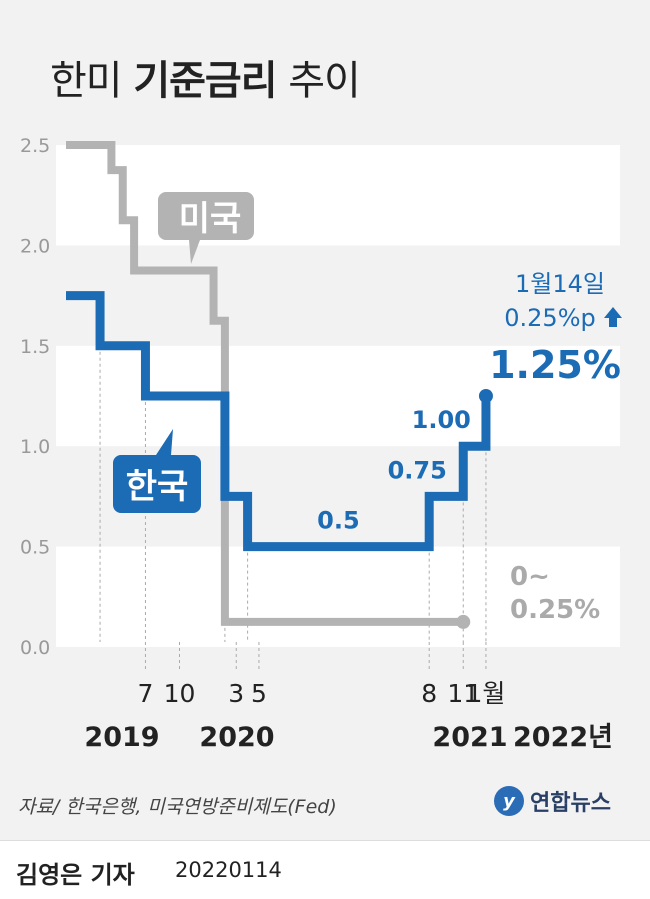 This screenshot has width=650, height=899. What do you see at coordinates (35, 347) in the screenshot?
I see `y-tick-label: 1.5` at bounding box center [35, 347].